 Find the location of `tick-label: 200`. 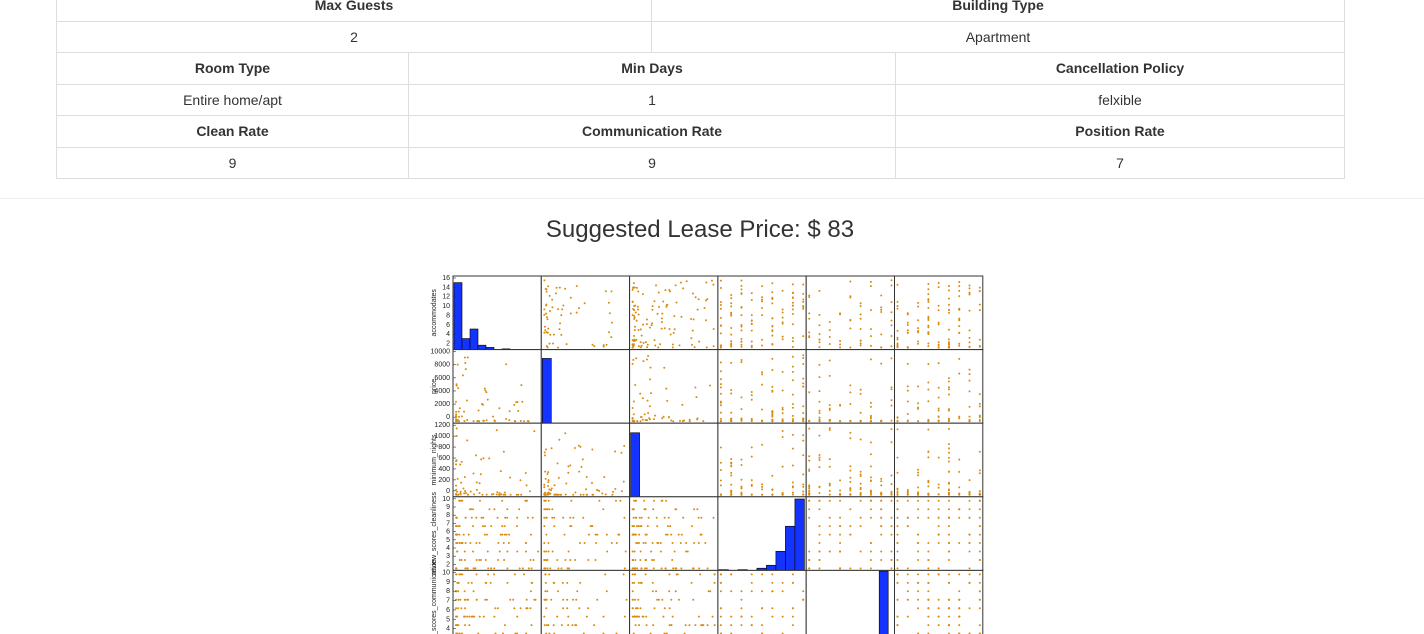

tick-label: 200 is located at coordinates (444, 480).